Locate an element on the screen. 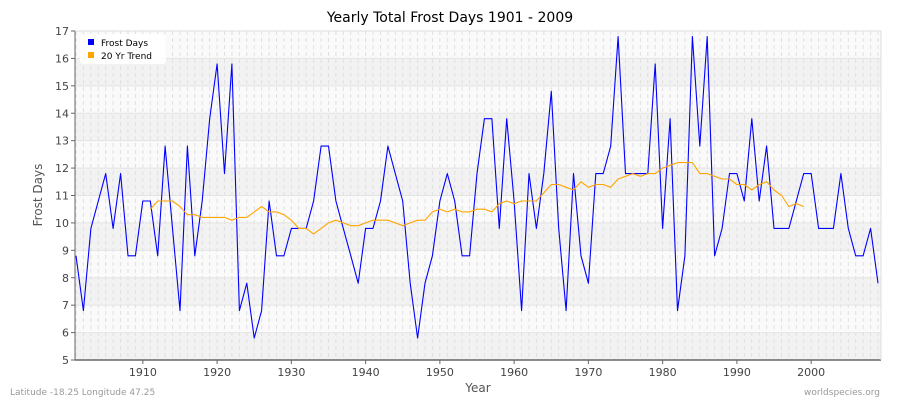  y-tick-label: 16 is located at coordinates (62, 58).